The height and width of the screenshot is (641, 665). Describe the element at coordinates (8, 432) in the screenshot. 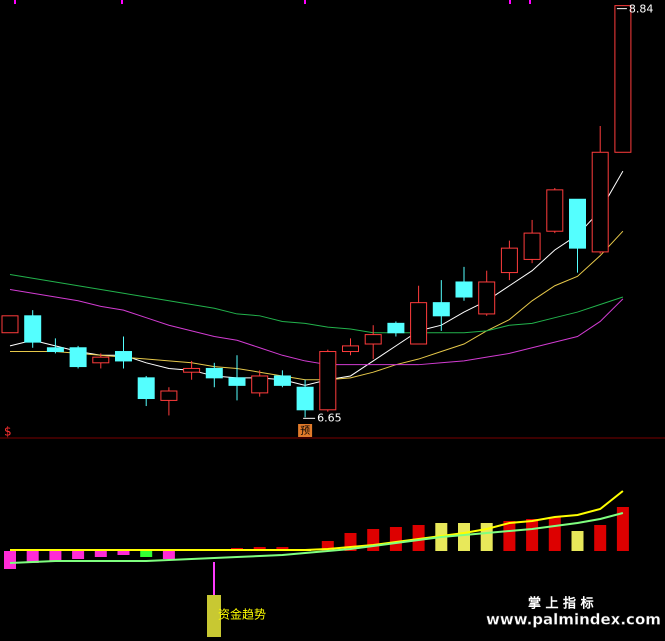

I see `symbol: $` at that location.